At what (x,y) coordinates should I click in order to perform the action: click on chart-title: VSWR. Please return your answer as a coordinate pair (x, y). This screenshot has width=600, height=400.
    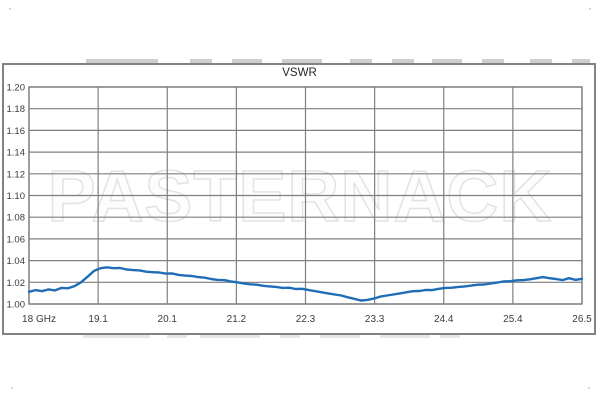
    Looking at the image, I should click on (299, 73).